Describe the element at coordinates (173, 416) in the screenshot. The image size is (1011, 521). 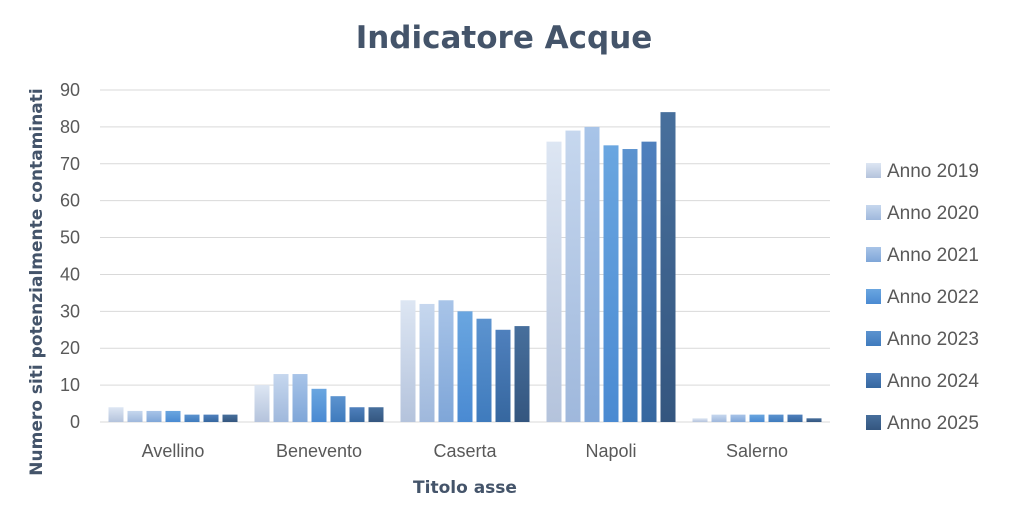
I see `bar-avellino-anno-2022` at that location.